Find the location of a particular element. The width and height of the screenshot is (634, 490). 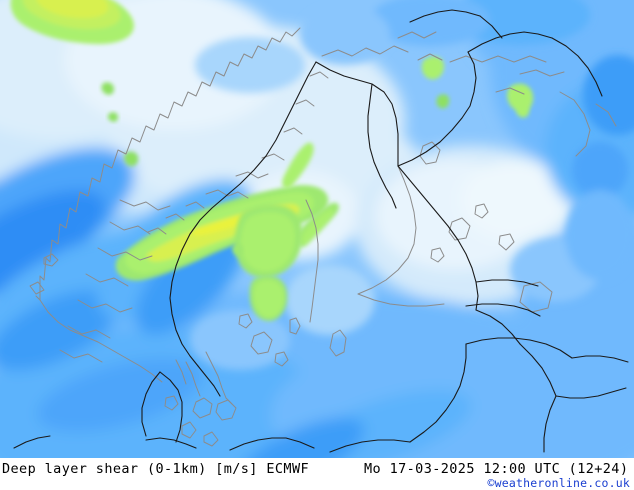

shear-patch-lapland is located at coordinates (432, 68).